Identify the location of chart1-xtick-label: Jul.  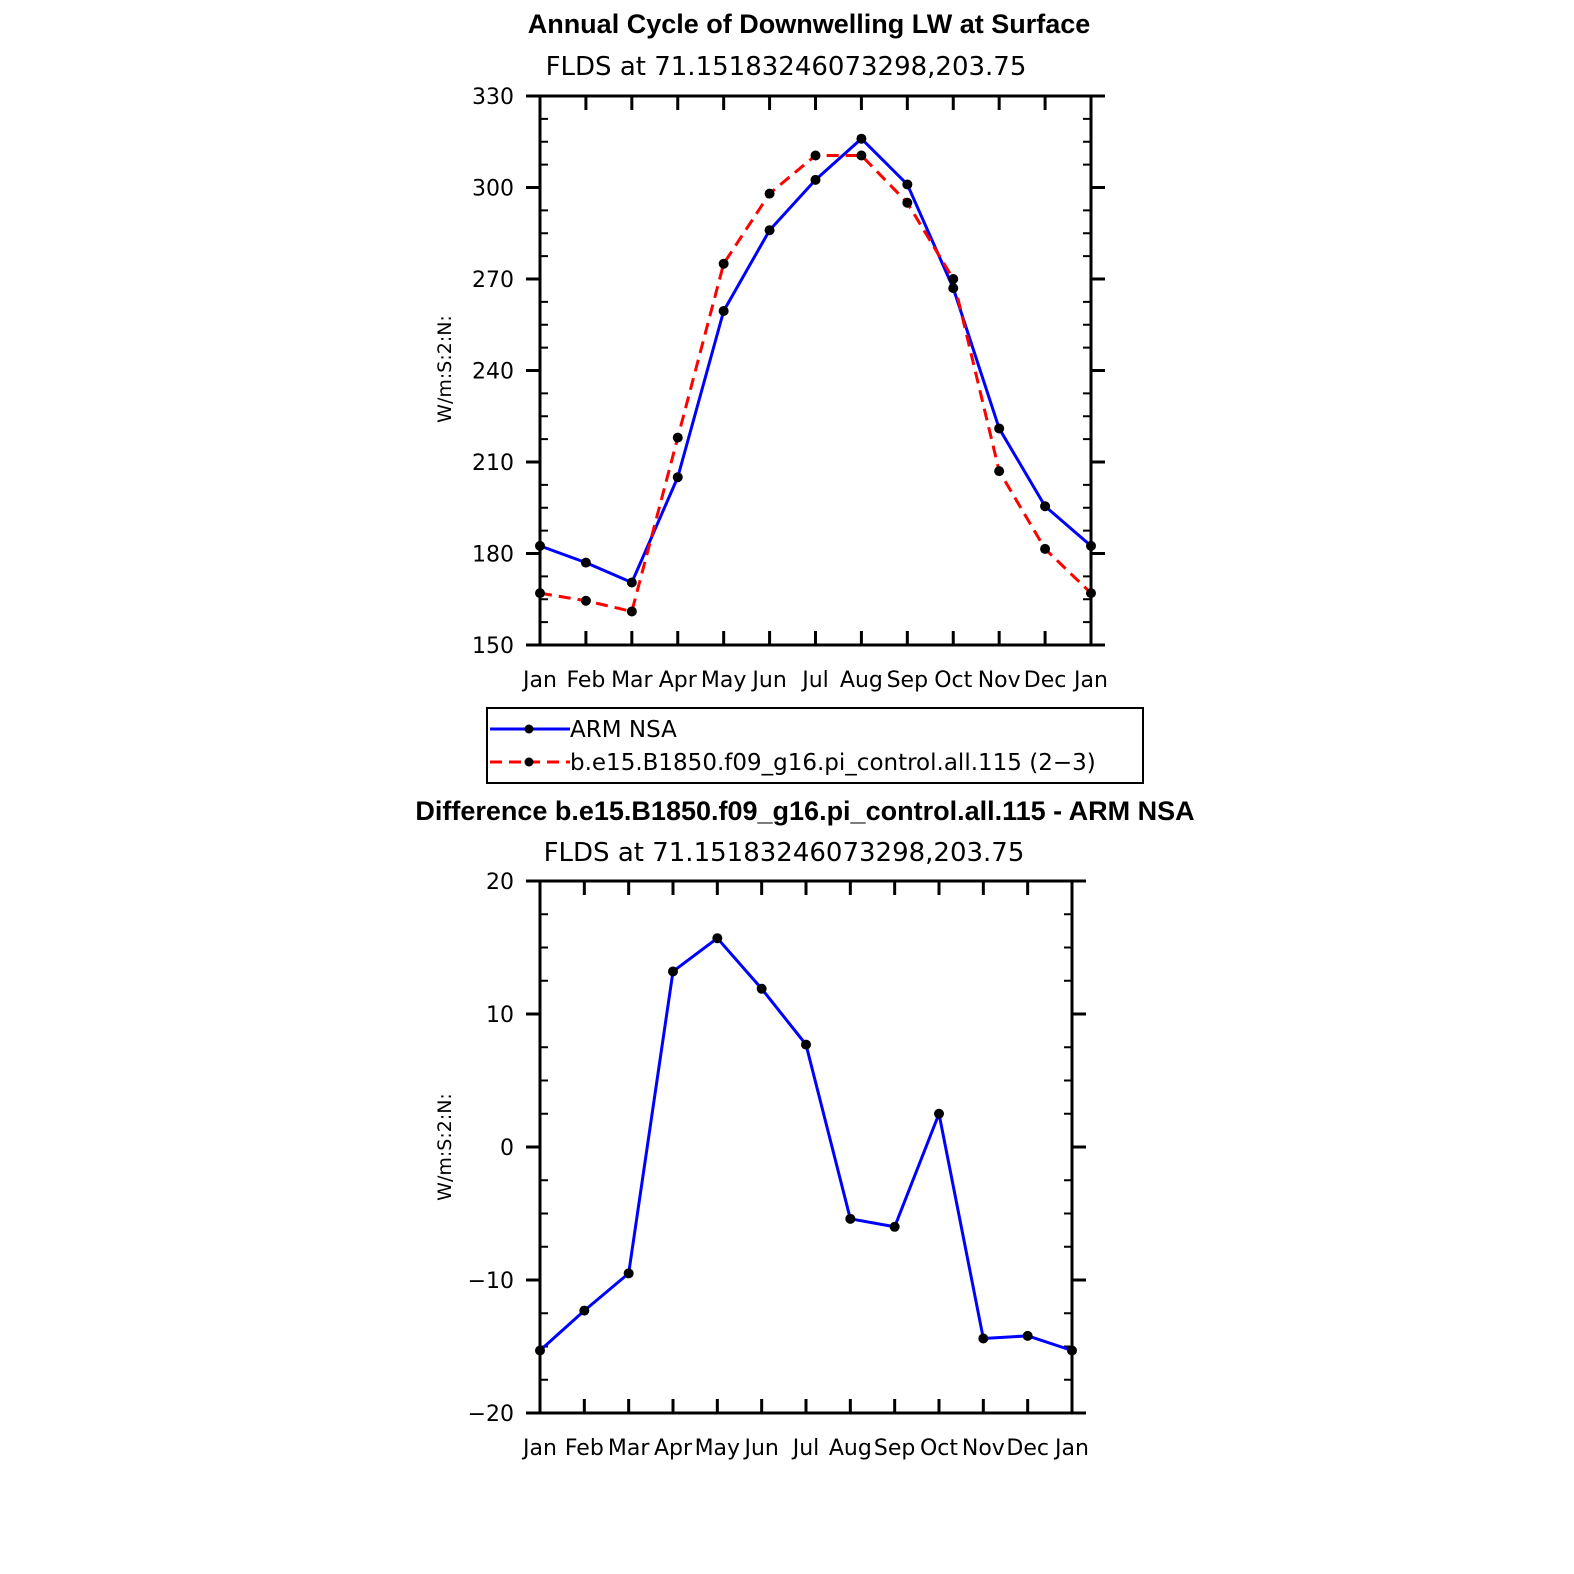
(814, 680).